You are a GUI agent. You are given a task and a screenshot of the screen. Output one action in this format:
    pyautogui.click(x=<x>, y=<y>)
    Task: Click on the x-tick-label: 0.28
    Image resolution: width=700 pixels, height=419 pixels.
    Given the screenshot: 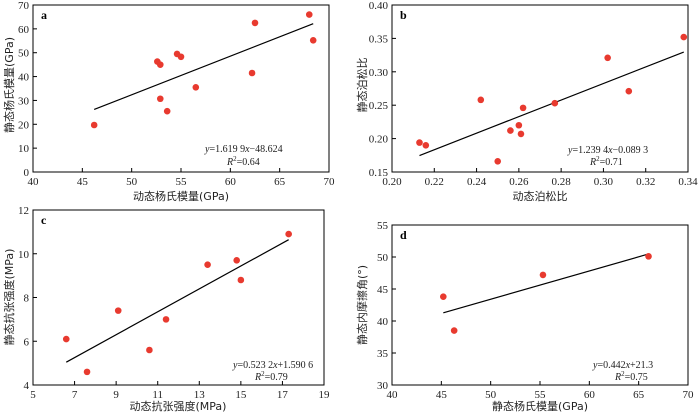 What is the action you would take?
    pyautogui.click(x=562, y=182)
    